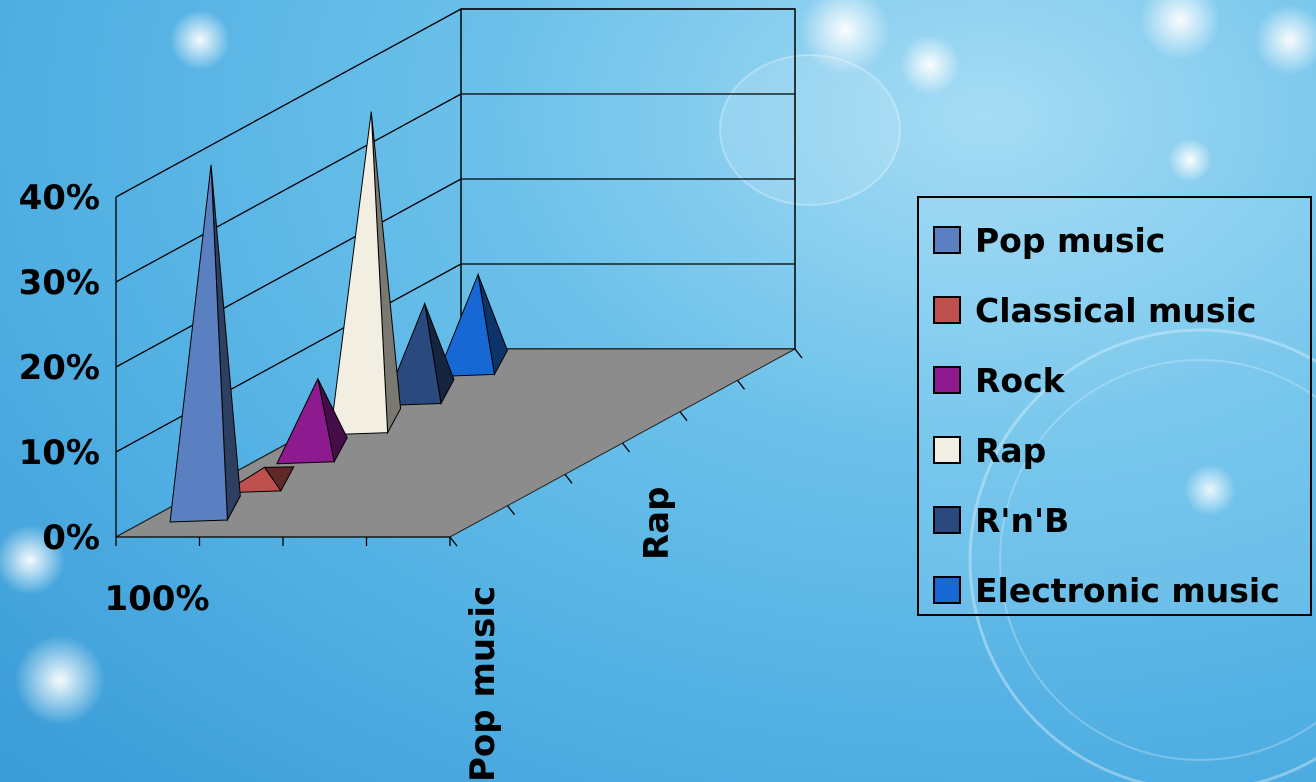  I want to click on legend-swatch-rnb, so click(947, 520).